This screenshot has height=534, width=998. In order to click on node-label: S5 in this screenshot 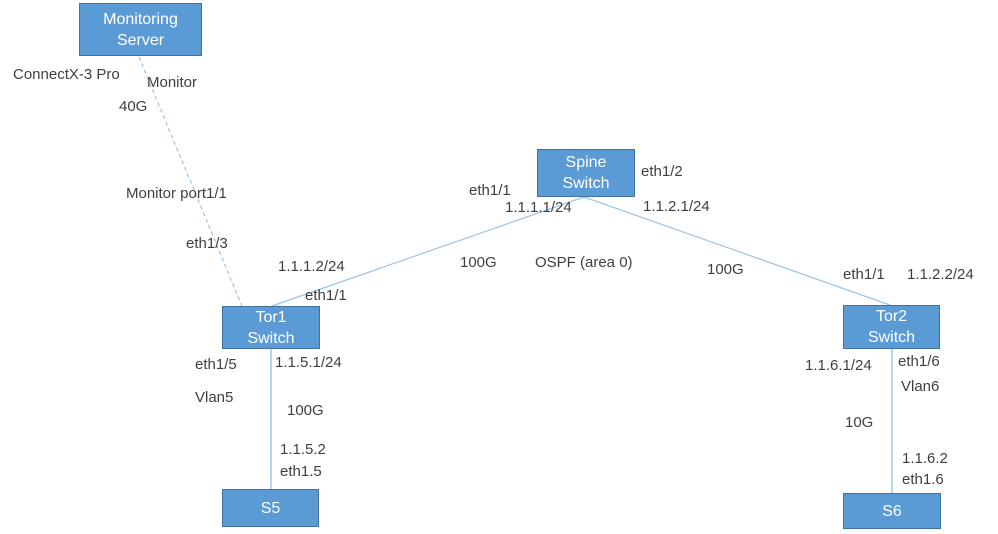, I will do `click(270, 508)`.